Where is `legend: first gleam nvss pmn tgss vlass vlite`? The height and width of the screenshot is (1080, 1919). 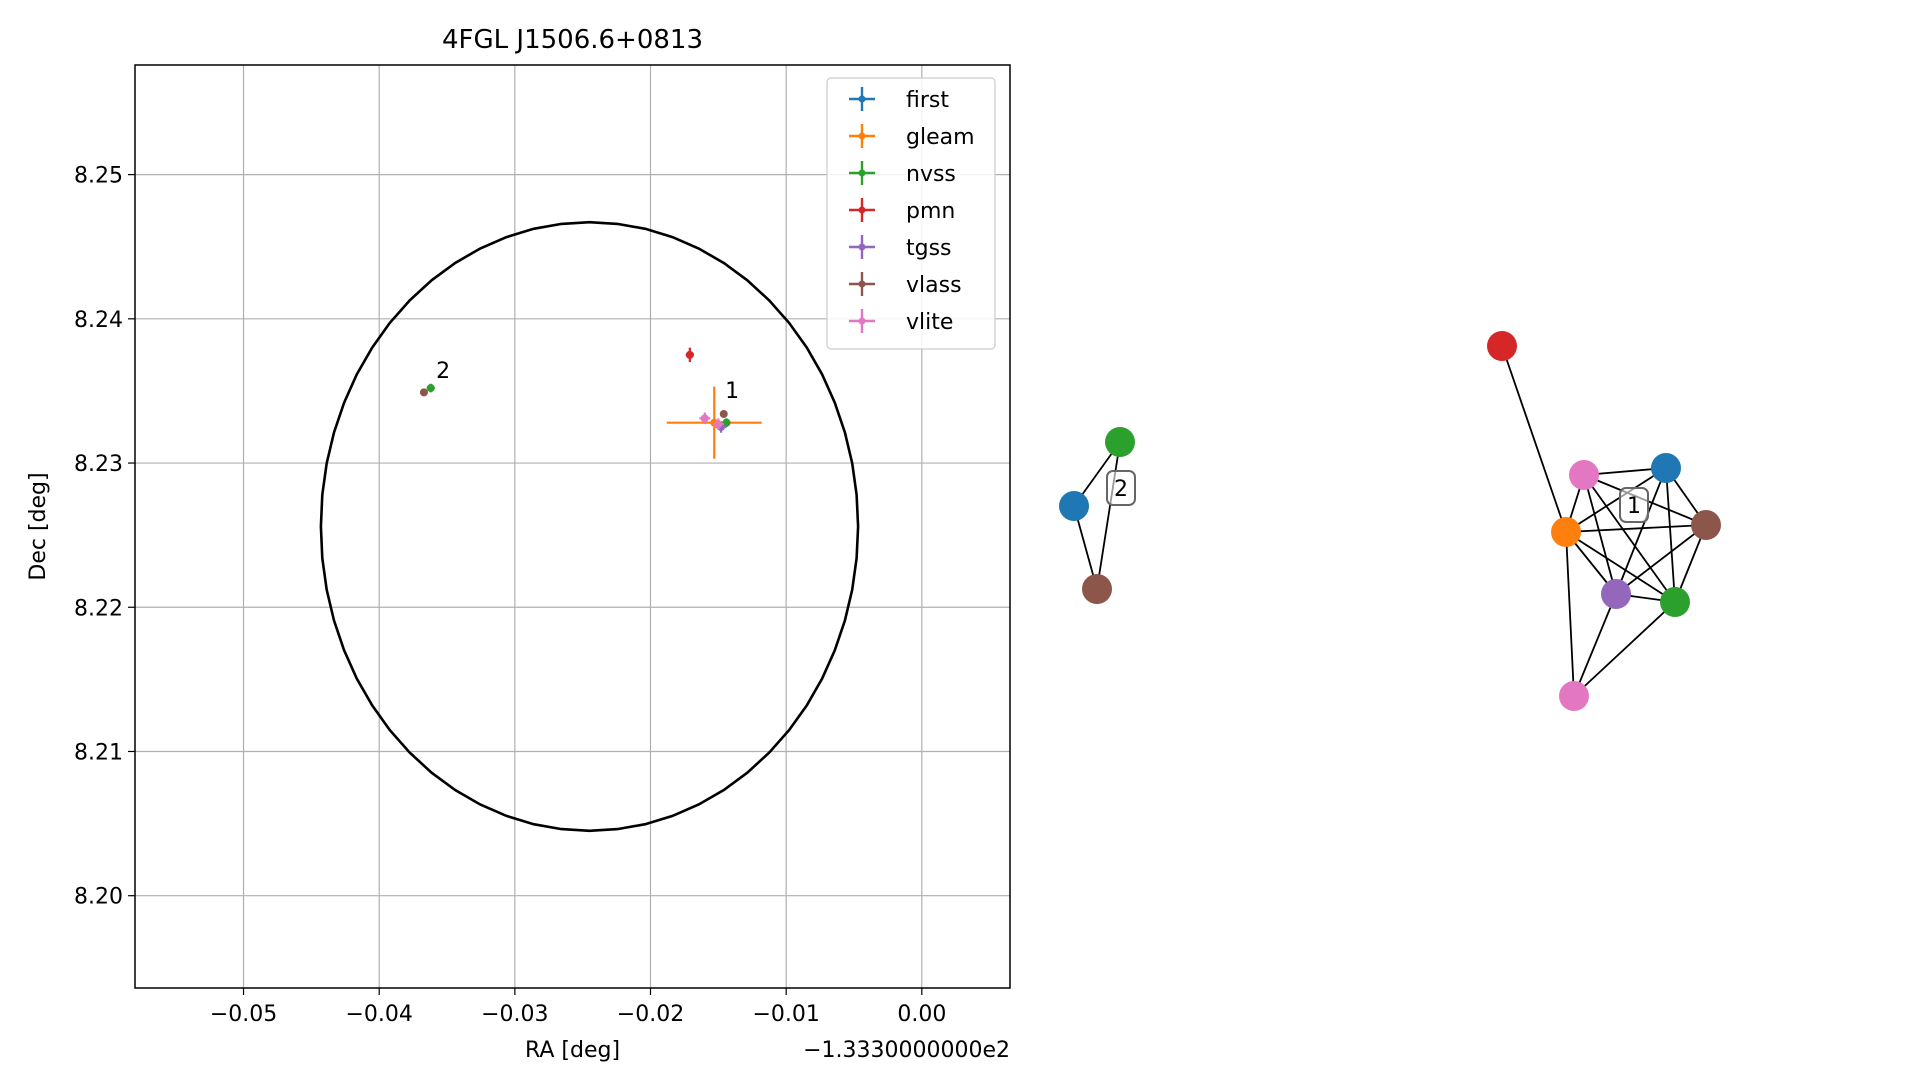
legend: first gleam nvss pmn tgss vlass vlite is located at coordinates (911, 213).